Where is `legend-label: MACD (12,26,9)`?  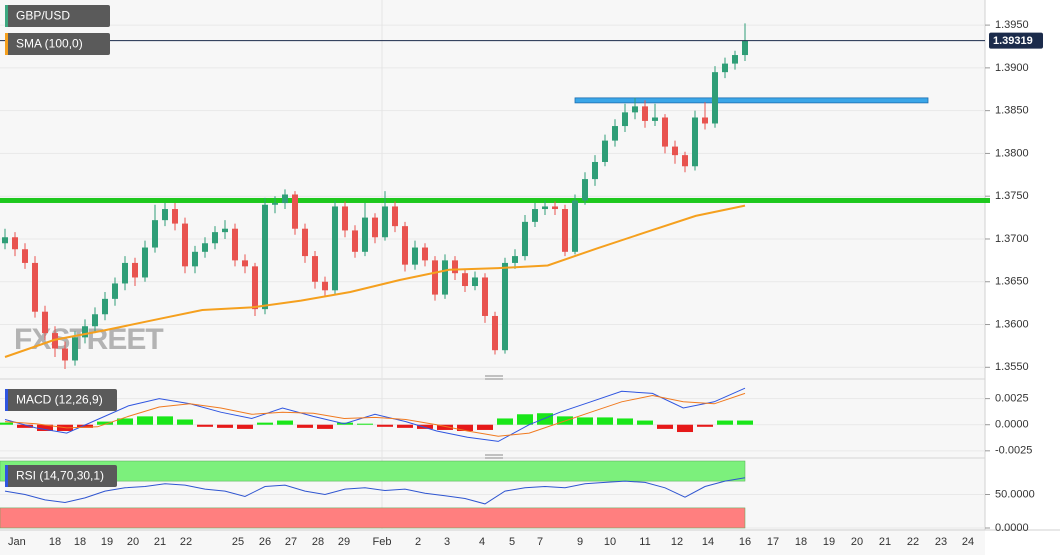
legend-label: MACD (12,26,9) is located at coordinates (59, 400).